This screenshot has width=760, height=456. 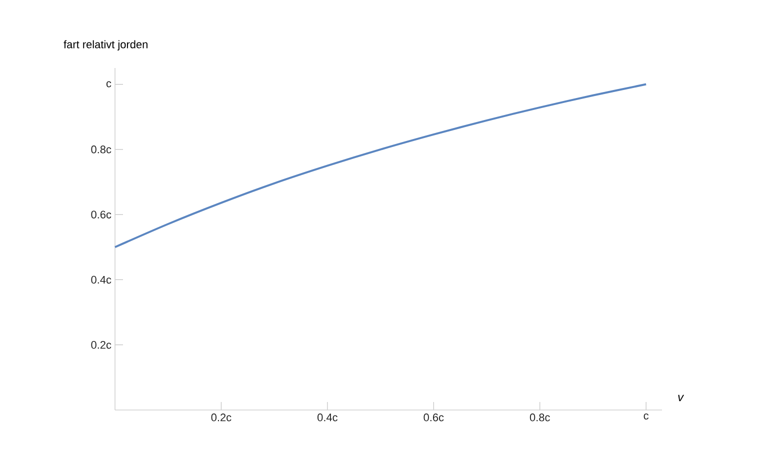 I want to click on x-tick-label: c, so click(x=646, y=417).